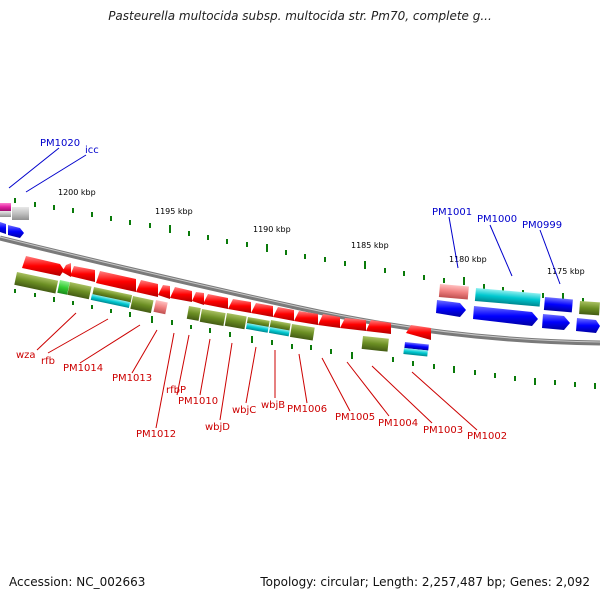 The width and height of the screenshot is (600, 600). I want to click on label-pm1006: PM1006, so click(307, 409).